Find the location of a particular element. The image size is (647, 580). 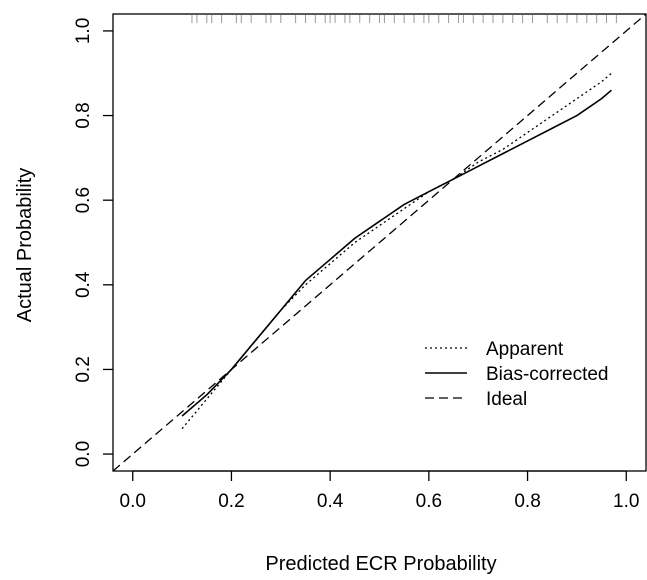

x-tick-label: 0.4 is located at coordinates (330, 501).